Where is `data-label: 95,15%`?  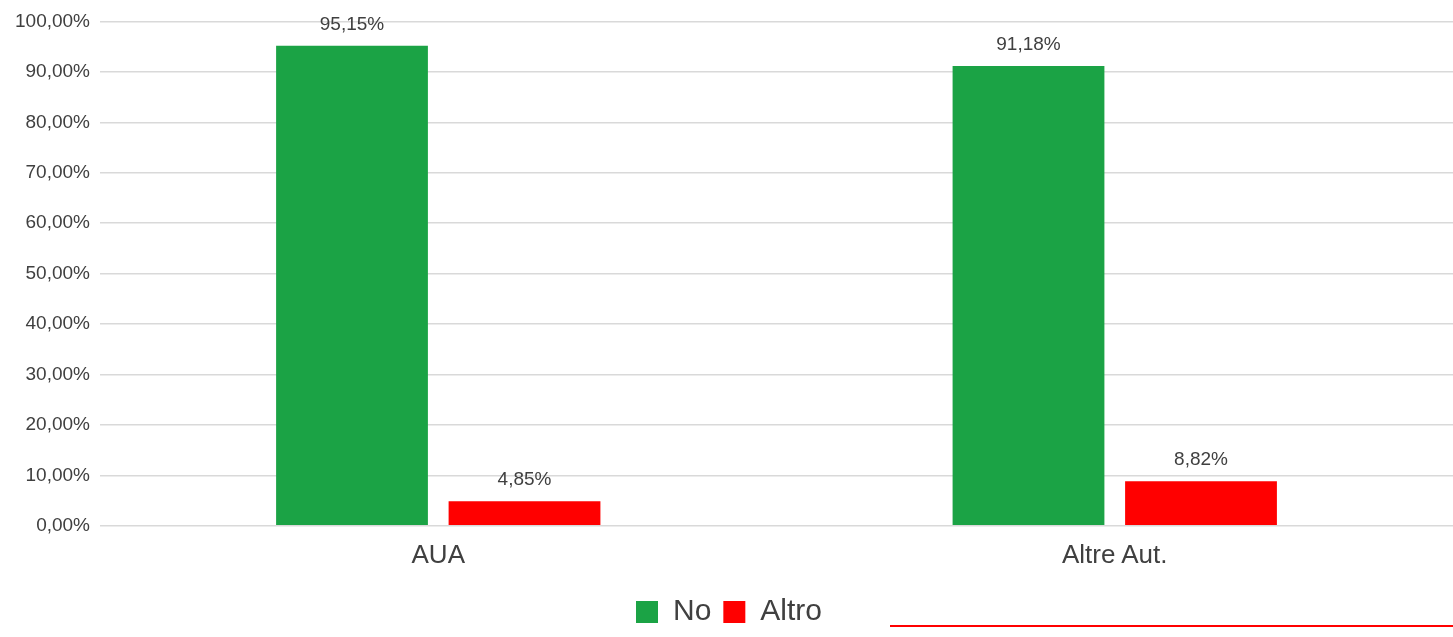 data-label: 95,15% is located at coordinates (352, 23).